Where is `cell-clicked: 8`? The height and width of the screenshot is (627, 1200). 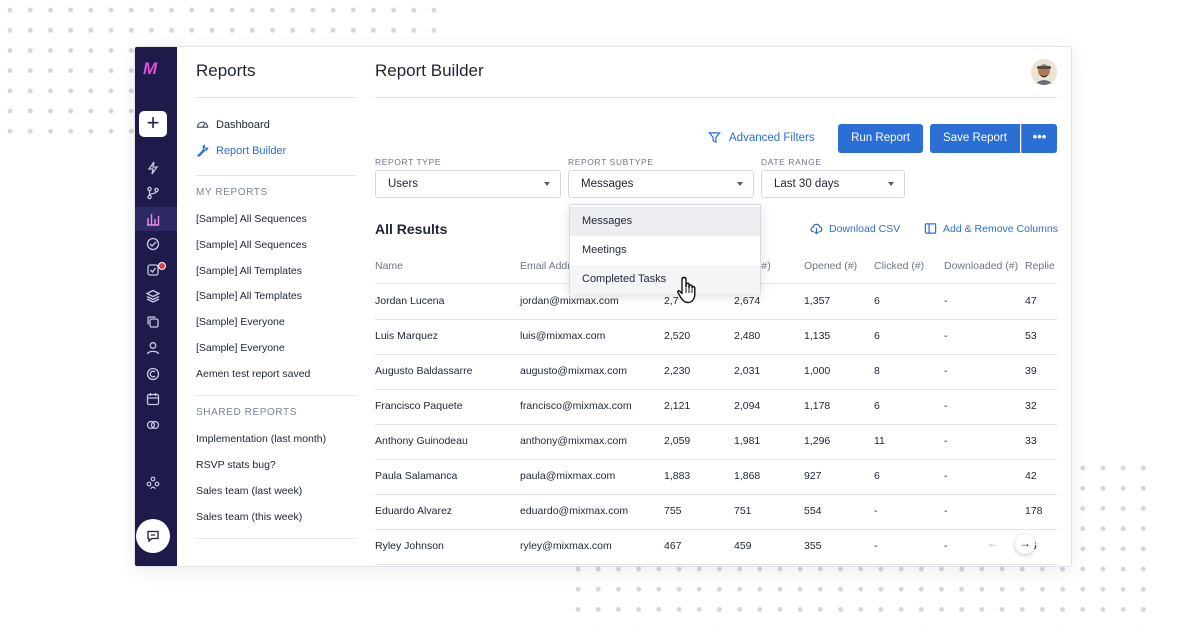
cell-clicked: 8 is located at coordinates (877, 371).